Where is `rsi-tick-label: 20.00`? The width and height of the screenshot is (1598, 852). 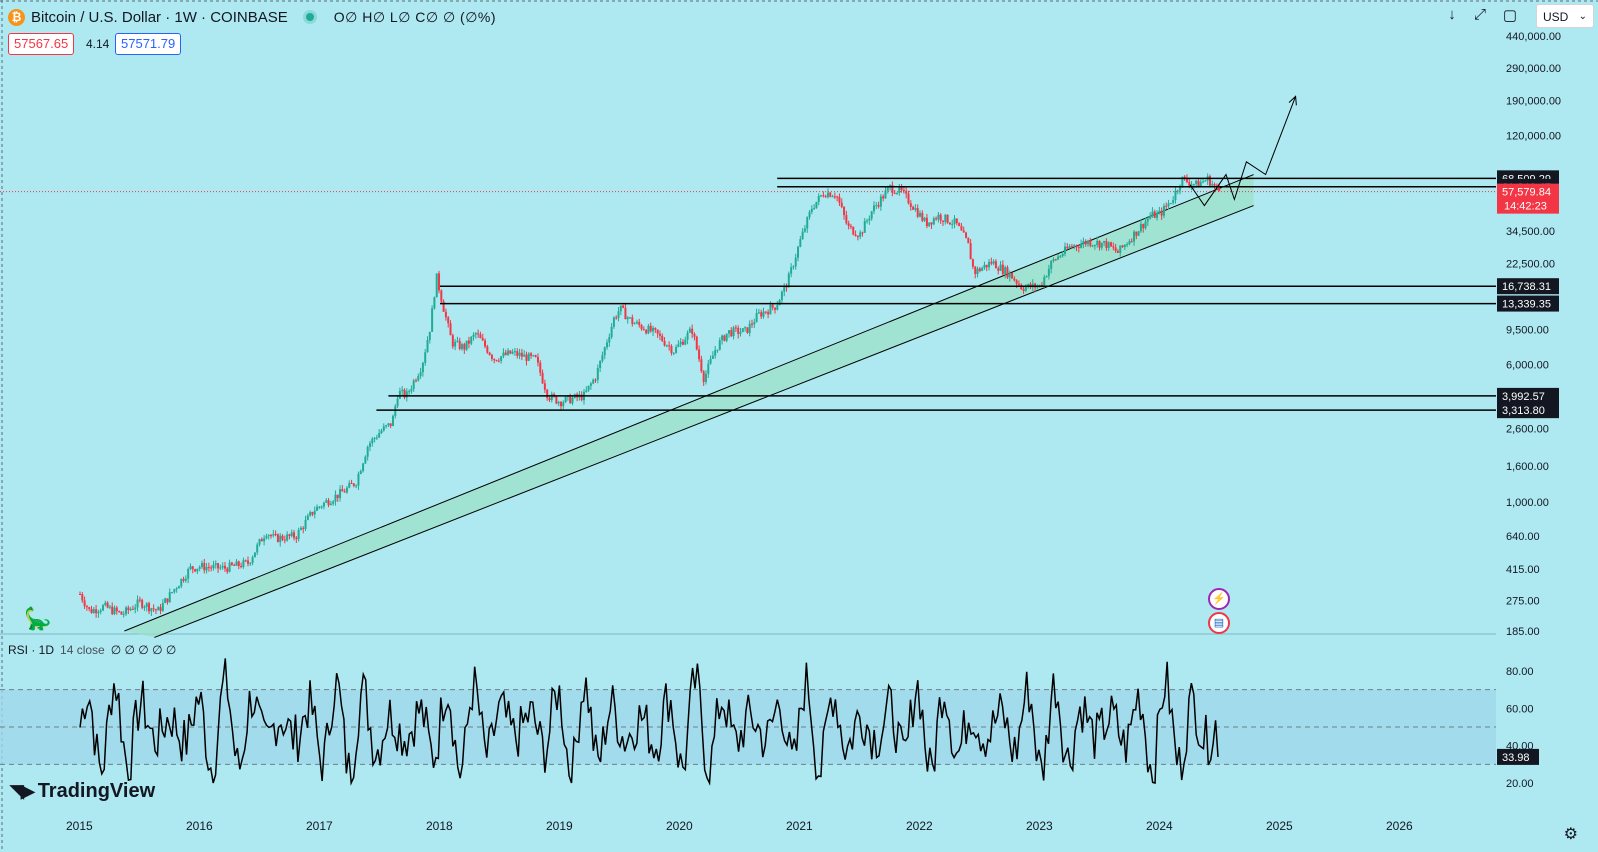
rsi-tick-label: 20.00 is located at coordinates (1520, 784).